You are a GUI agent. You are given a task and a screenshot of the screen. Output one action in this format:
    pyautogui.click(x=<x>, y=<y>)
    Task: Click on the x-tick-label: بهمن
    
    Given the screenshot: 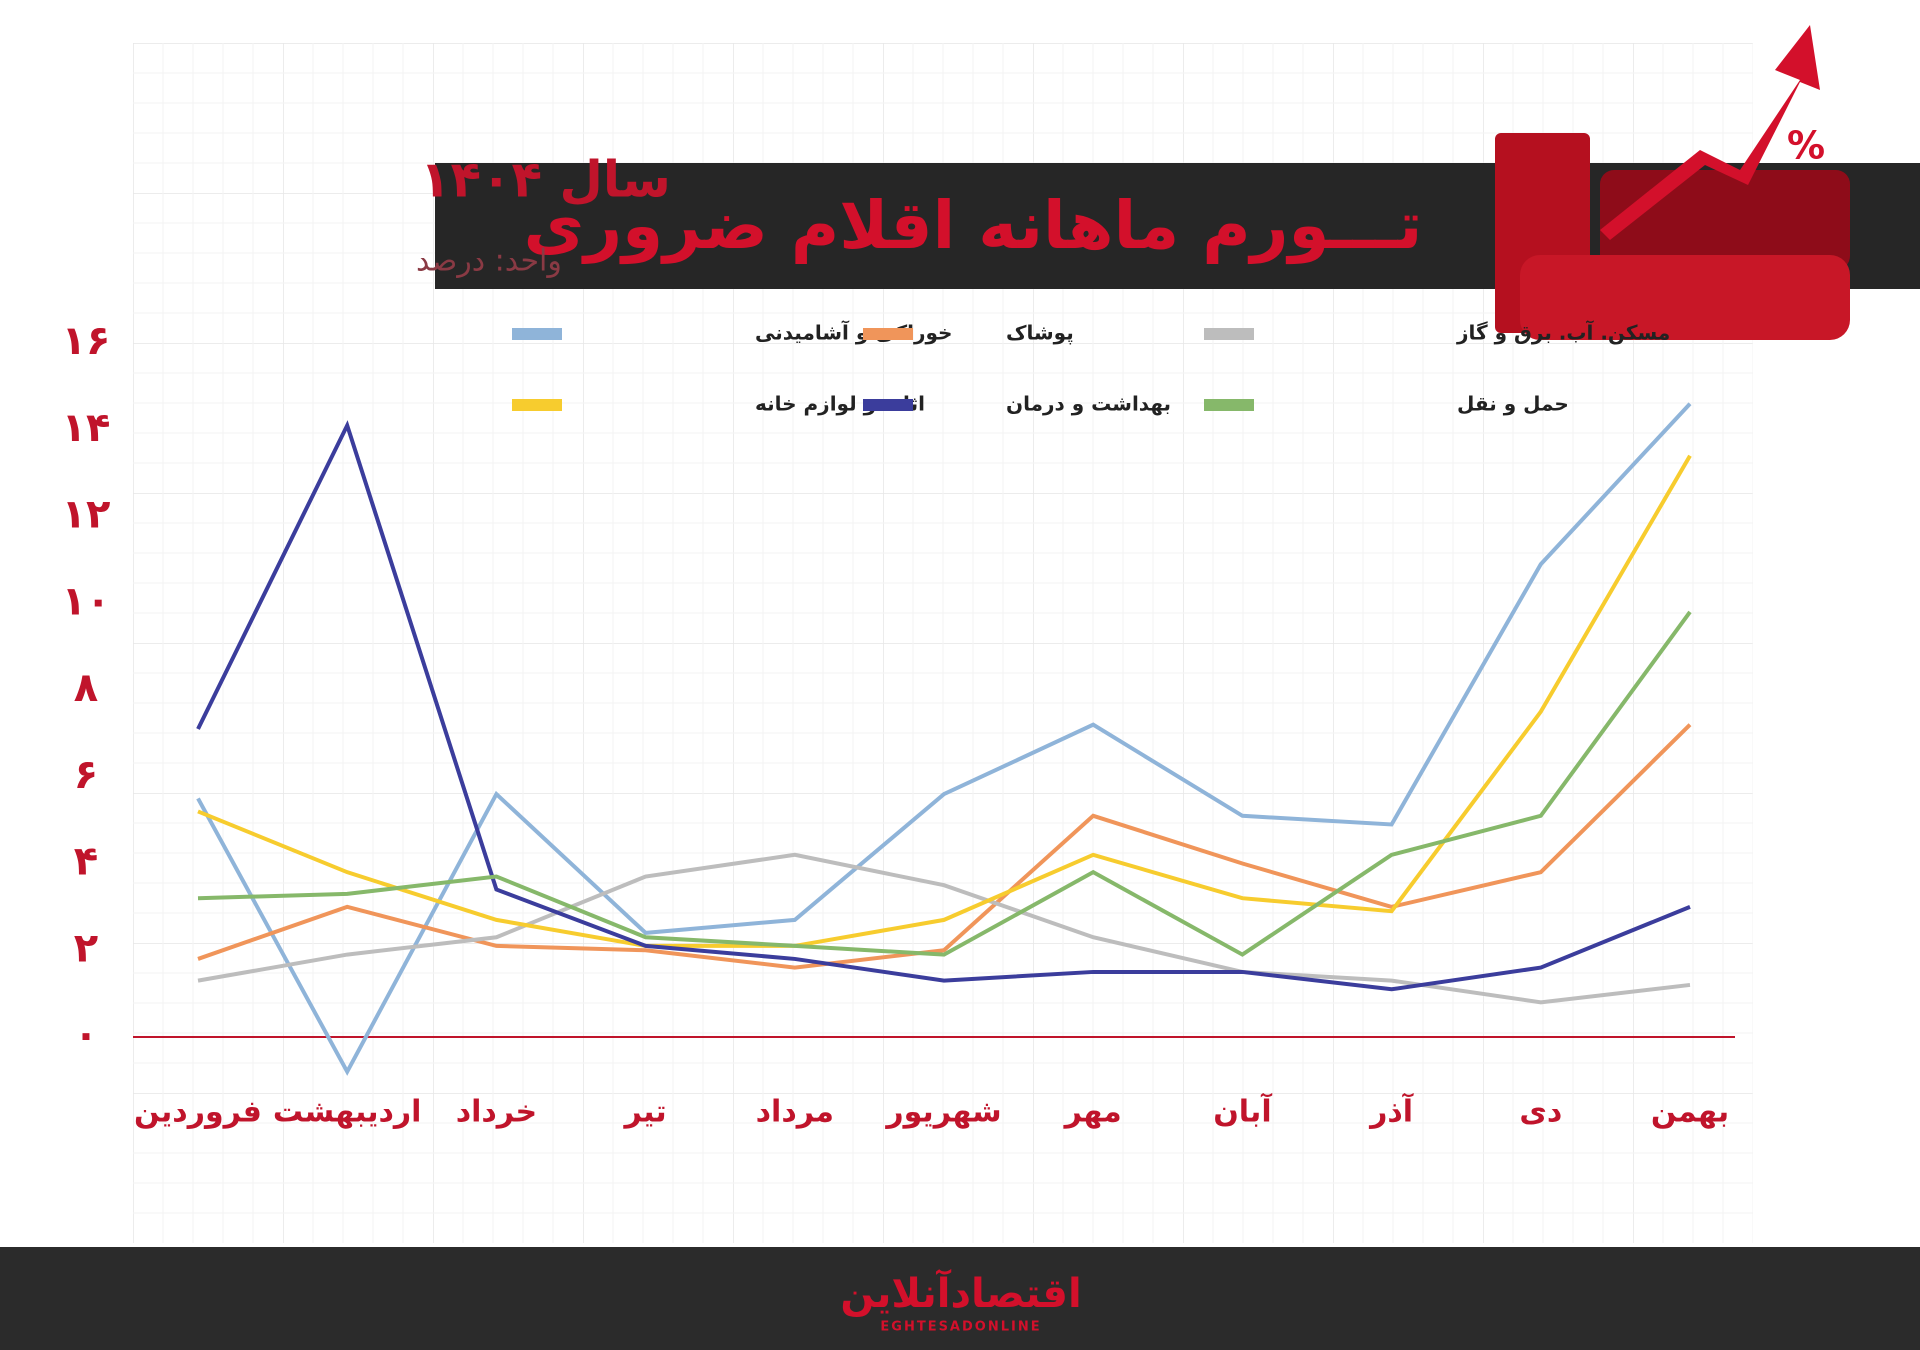 What is the action you would take?
    pyautogui.click(x=1690, y=1112)
    